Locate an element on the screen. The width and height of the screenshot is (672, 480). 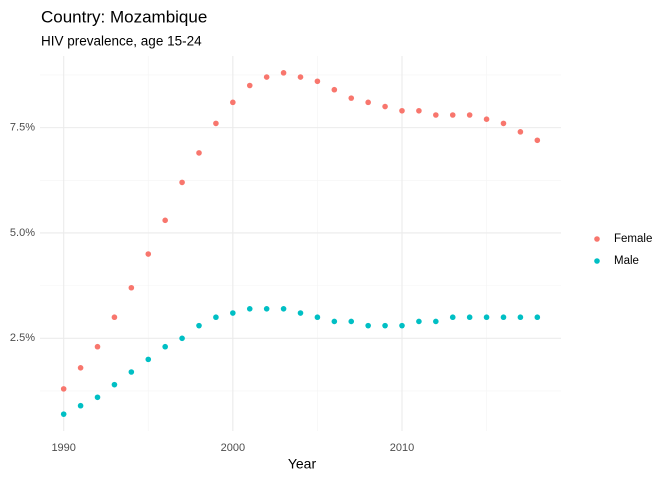
chart-subtitle: HIV prevalence, age 15-24 is located at coordinates (121, 41).